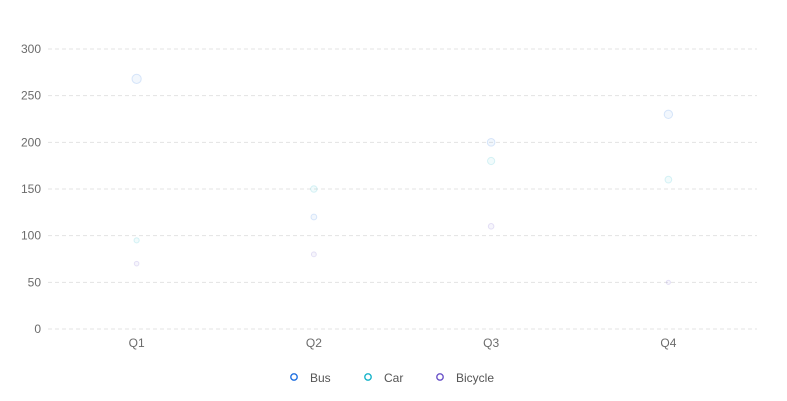  What do you see at coordinates (37, 329) in the screenshot?
I see `y-tick-label: 0` at bounding box center [37, 329].